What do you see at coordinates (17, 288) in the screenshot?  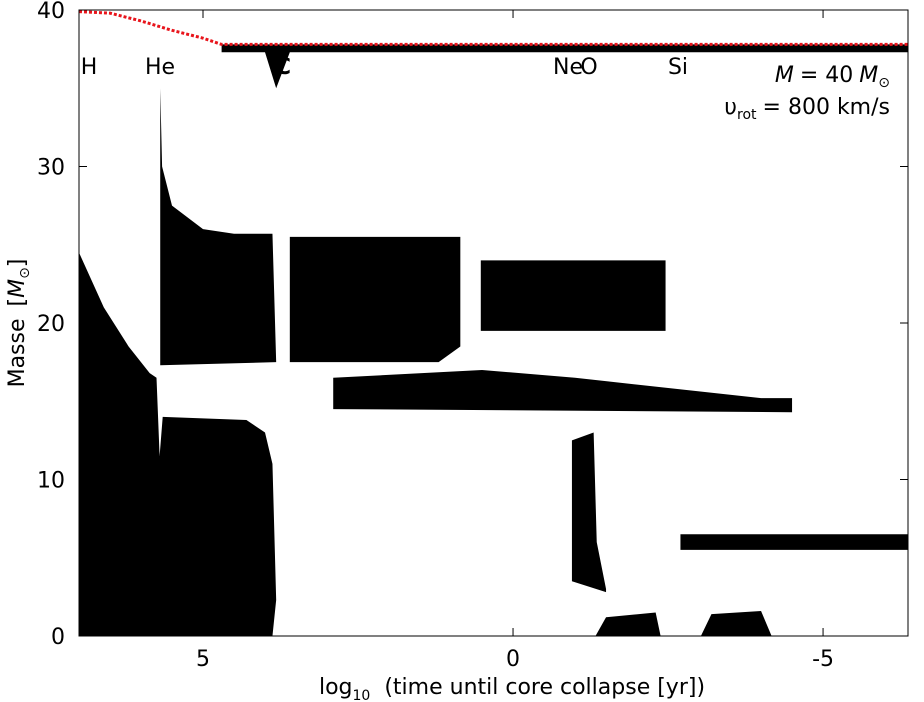 I see `y-label-unit: M` at bounding box center [17, 288].